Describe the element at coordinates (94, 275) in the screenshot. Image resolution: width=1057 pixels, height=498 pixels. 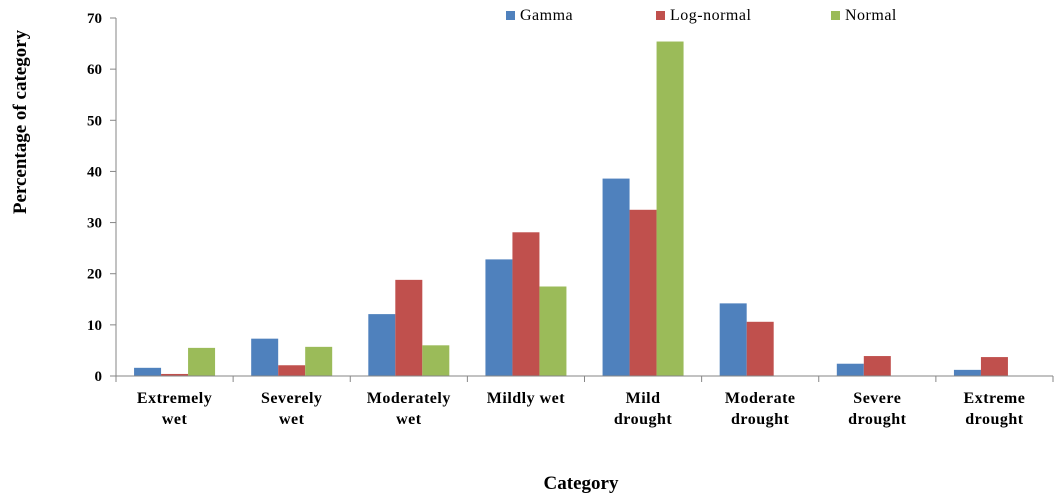
I see `y-tick-label: 20` at that location.